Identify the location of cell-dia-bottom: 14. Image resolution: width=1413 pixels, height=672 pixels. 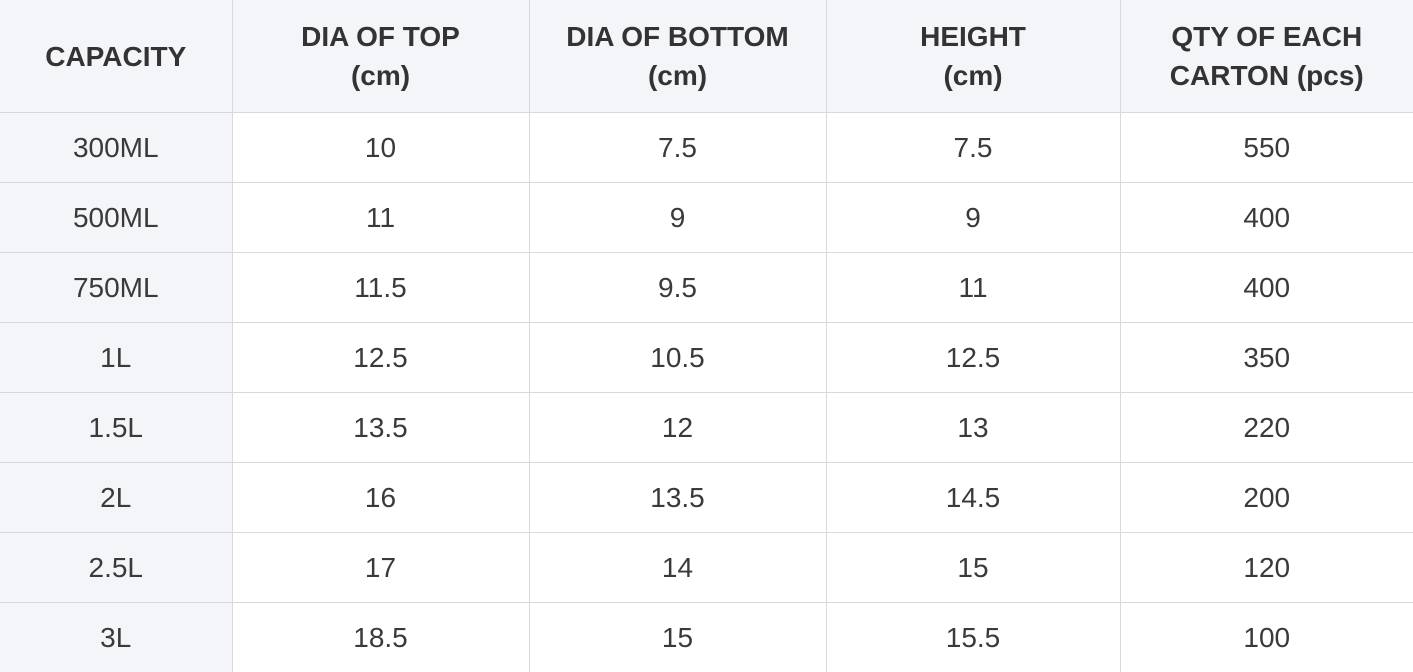
(677, 568).